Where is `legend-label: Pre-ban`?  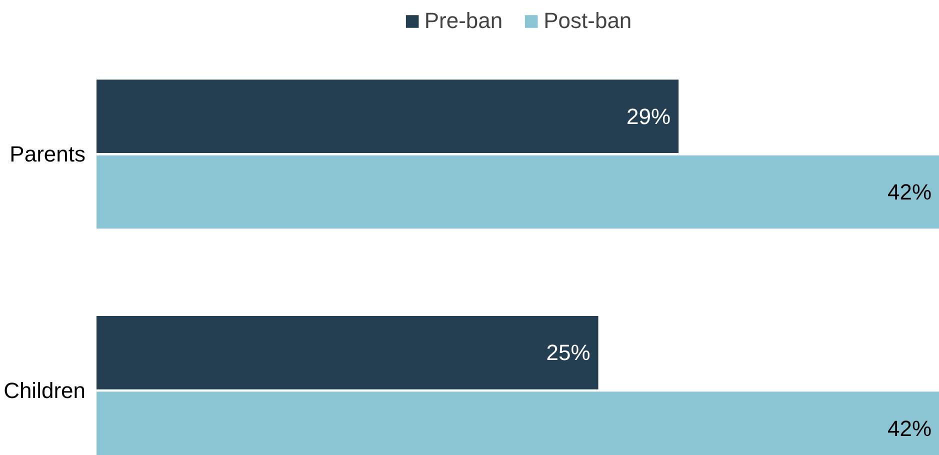
legend-label: Pre-ban is located at coordinates (463, 21).